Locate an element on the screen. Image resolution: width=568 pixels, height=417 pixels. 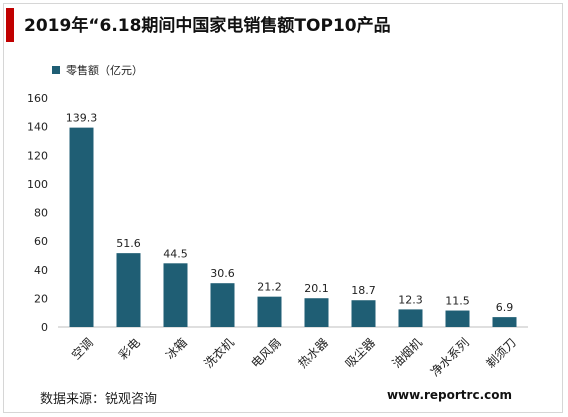
bar-热水器 is located at coordinates (316, 312).